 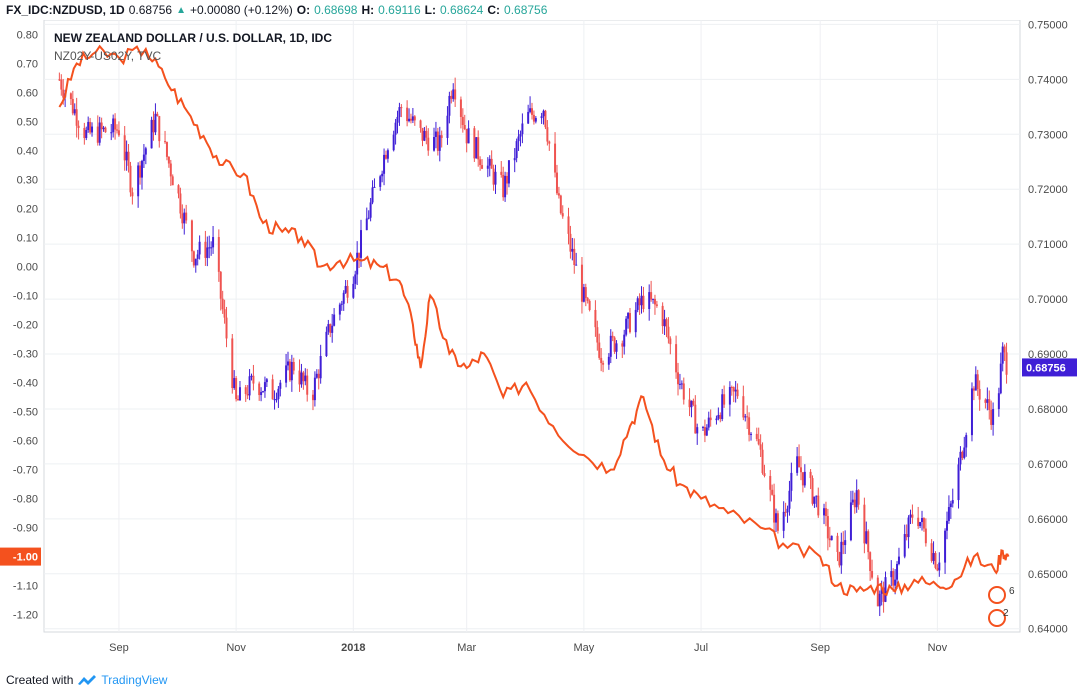 What do you see at coordinates (65, 10) in the screenshot?
I see `symbol-name: FX_IDC:NZDUSD, 1D` at bounding box center [65, 10].